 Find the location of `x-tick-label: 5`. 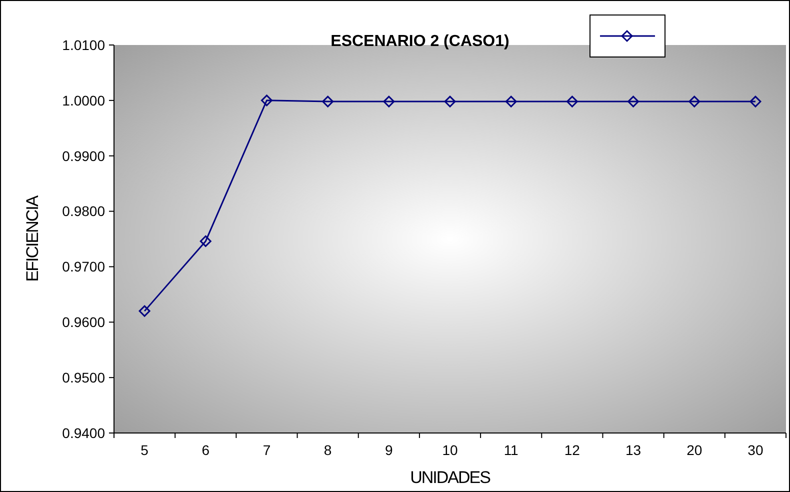

x-tick-label: 5 is located at coordinates (144, 450).